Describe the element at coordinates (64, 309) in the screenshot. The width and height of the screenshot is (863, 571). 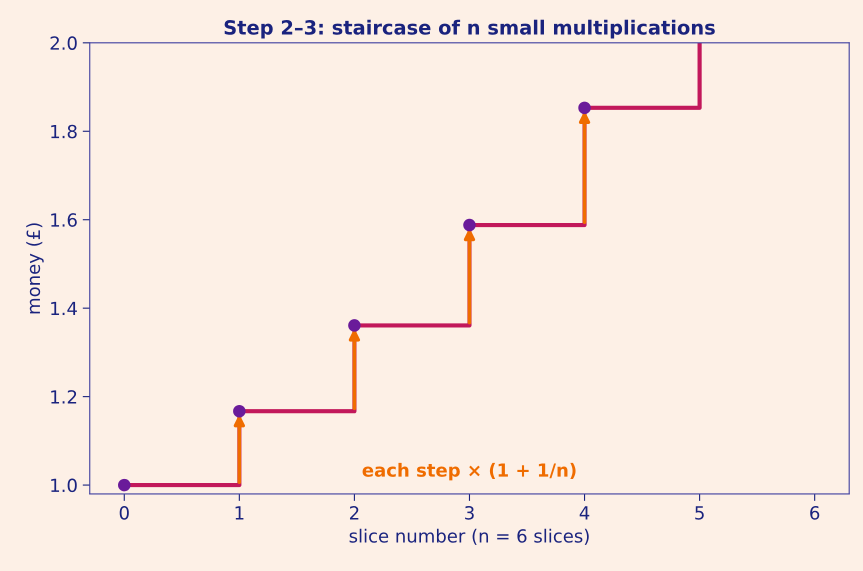
I see `y-tick-label: 1.4` at that location.